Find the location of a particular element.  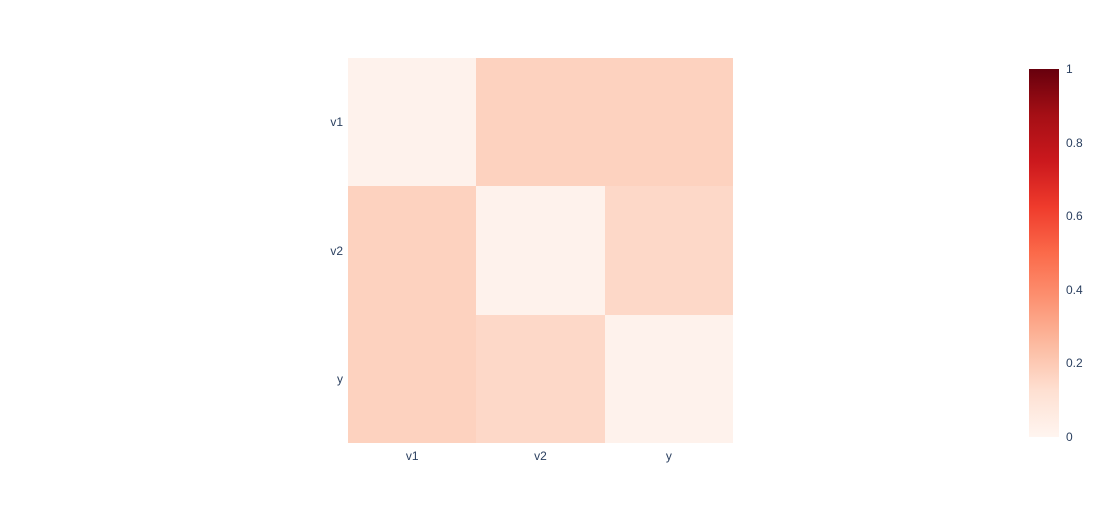

heatmap-cell-v2-v2 is located at coordinates (540, 250).